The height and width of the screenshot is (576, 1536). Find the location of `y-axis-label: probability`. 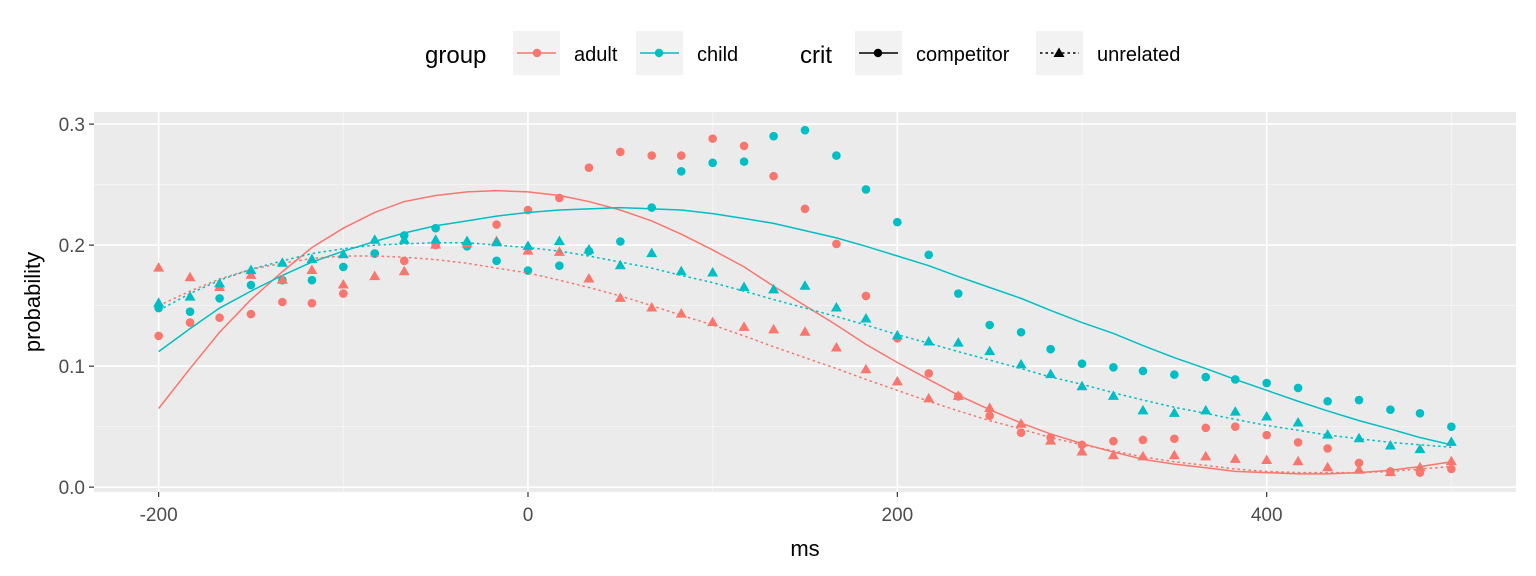

y-axis-label: probability is located at coordinates (32, 302).